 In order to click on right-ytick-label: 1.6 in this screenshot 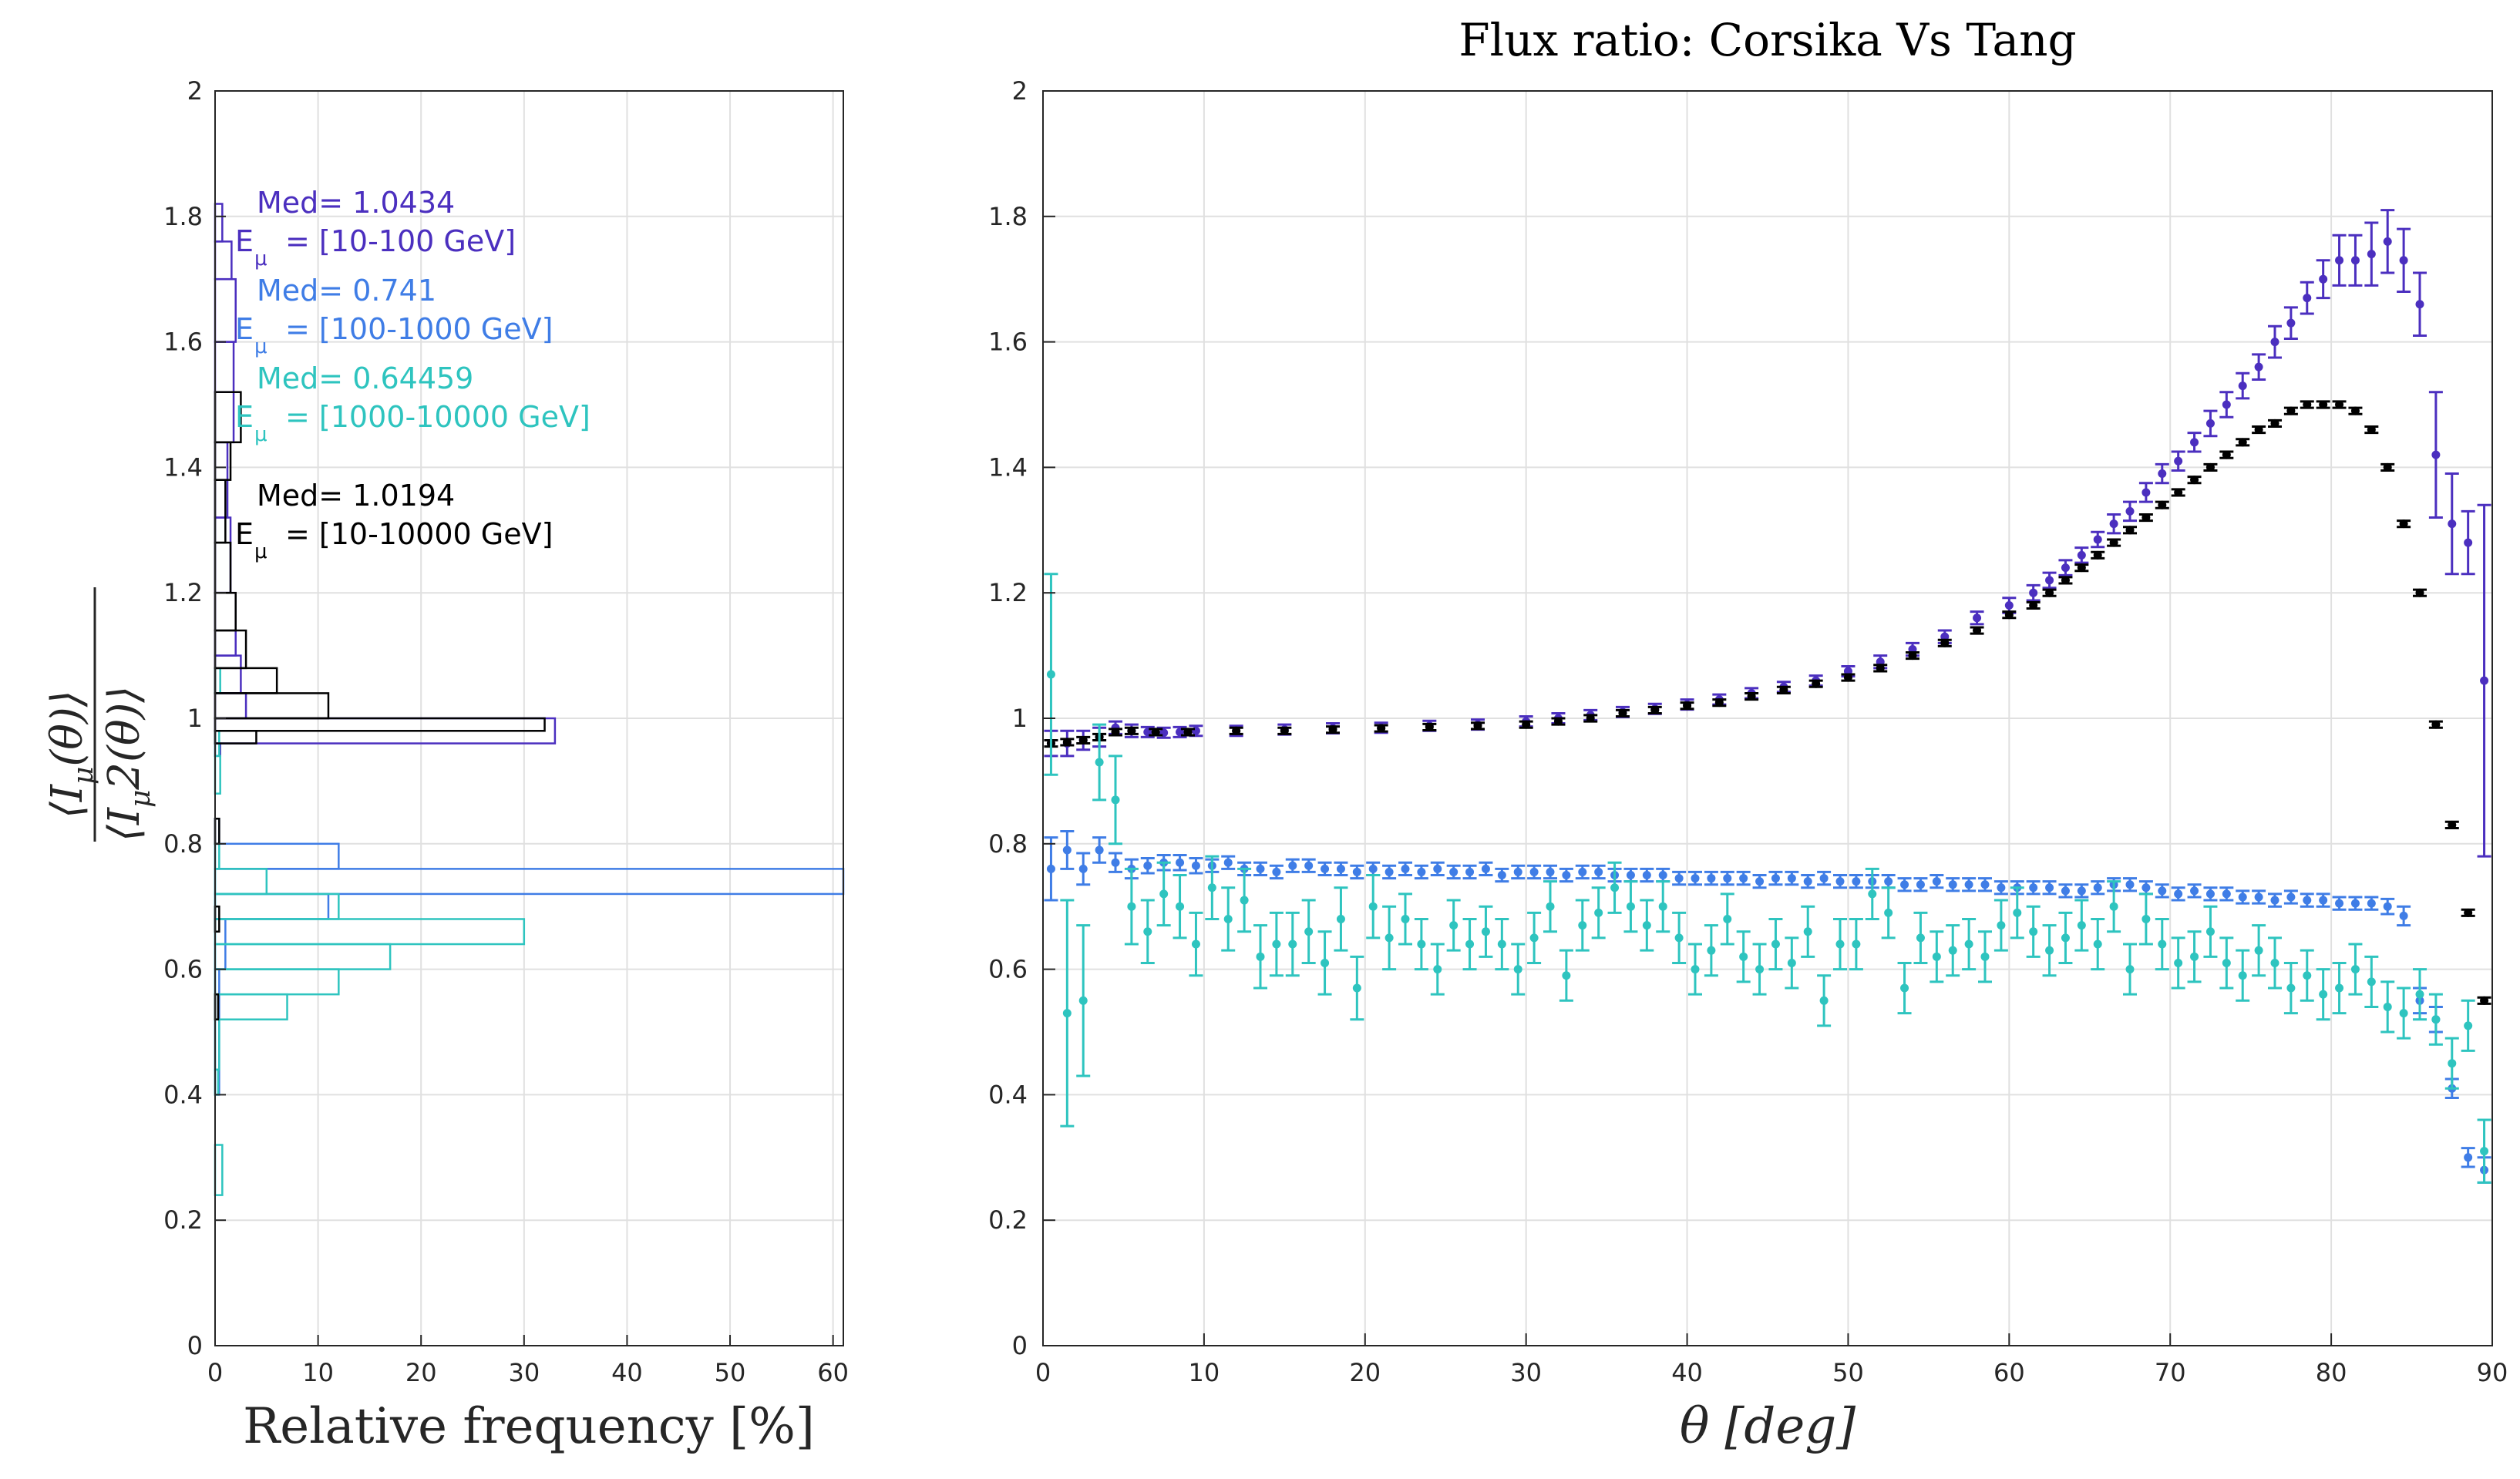, I will do `click(1008, 342)`.